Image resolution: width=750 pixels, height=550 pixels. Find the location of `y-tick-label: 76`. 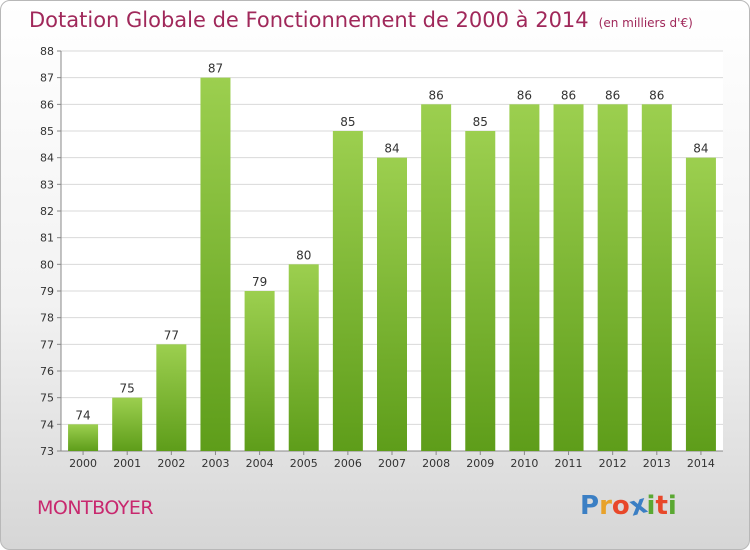

y-tick-label: 76 is located at coordinates (47, 371).